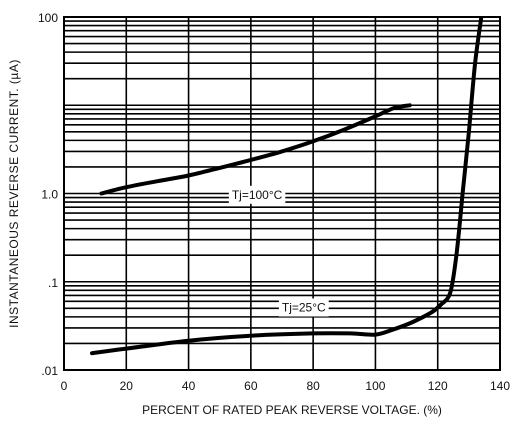 The image size is (520, 425). What do you see at coordinates (313, 386) in the screenshot?
I see `x-tick-label: 80` at bounding box center [313, 386].